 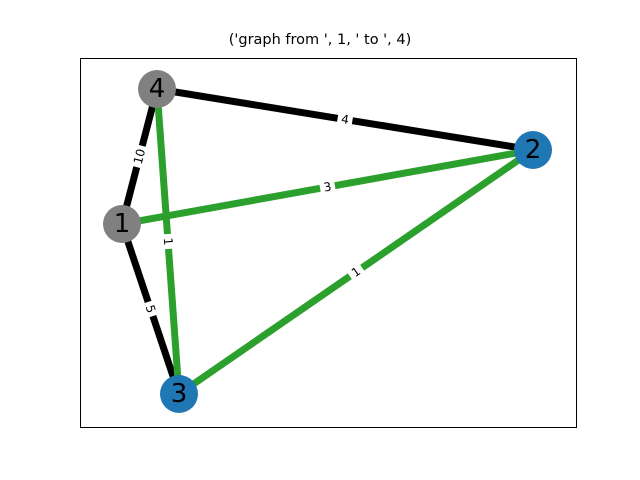 I want to click on edge-label-3-2: 1, so click(x=356, y=272).